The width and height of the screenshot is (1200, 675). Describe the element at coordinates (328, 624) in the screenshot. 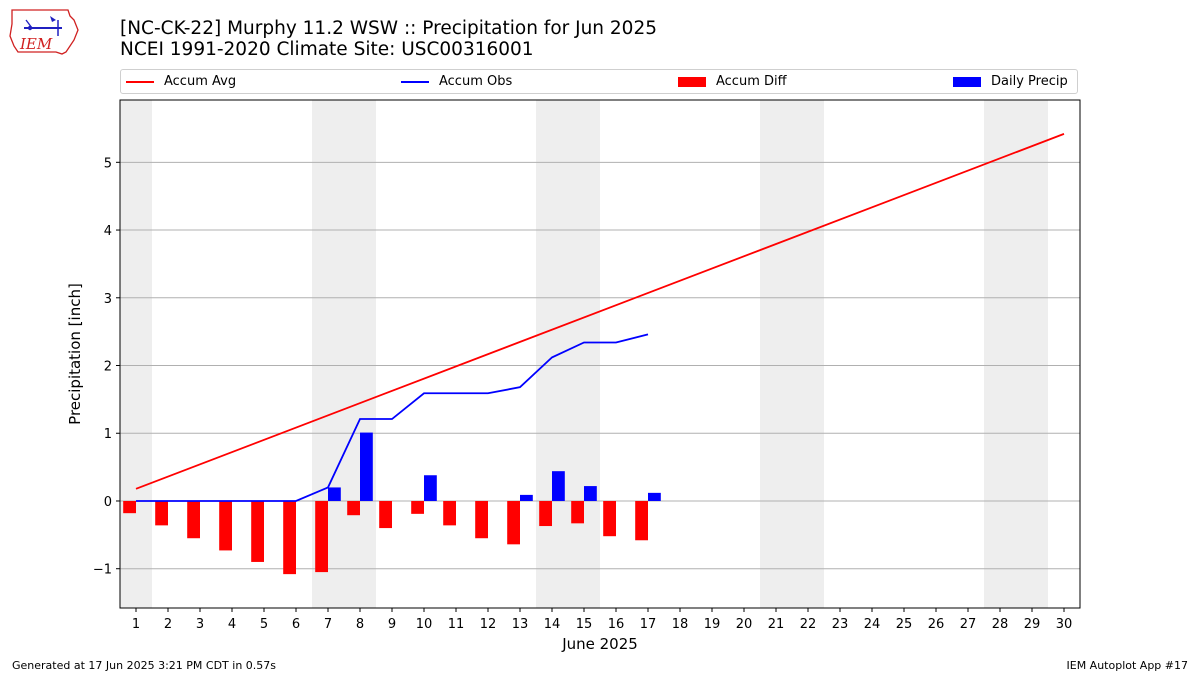

I see `x-tick-label: 7` at that location.